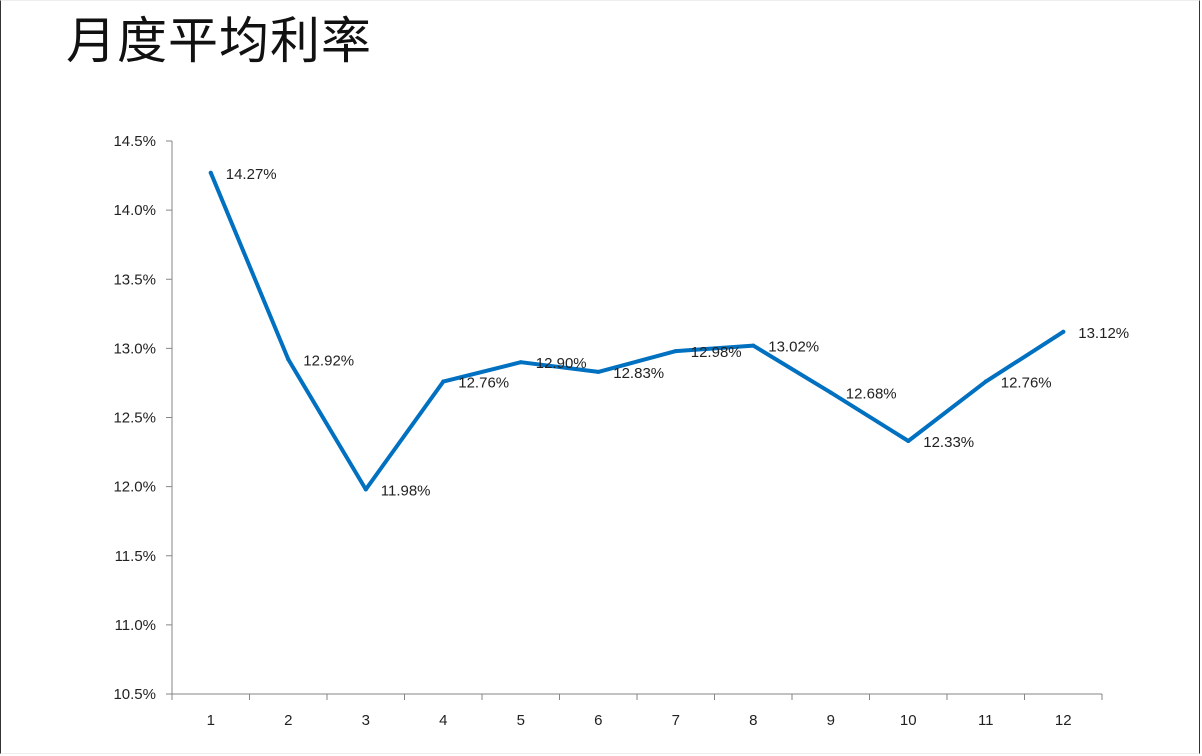 This screenshot has width=1202, height=756. Describe the element at coordinates (831, 720) in the screenshot. I see `x-tick-label: 9` at that location.